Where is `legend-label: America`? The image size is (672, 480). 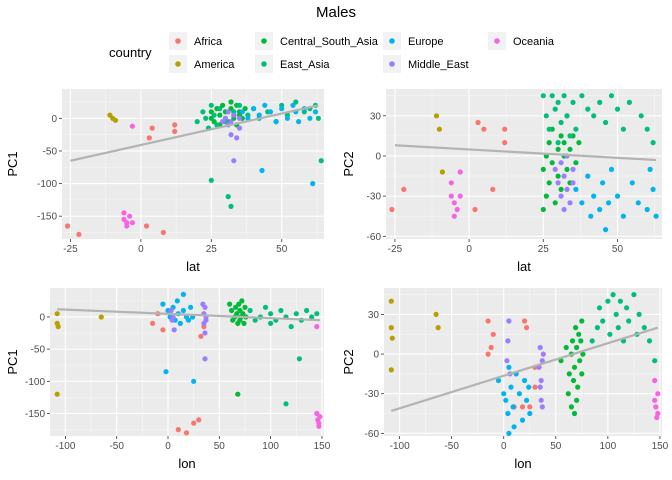 legend-label: America is located at coordinates (214, 65).